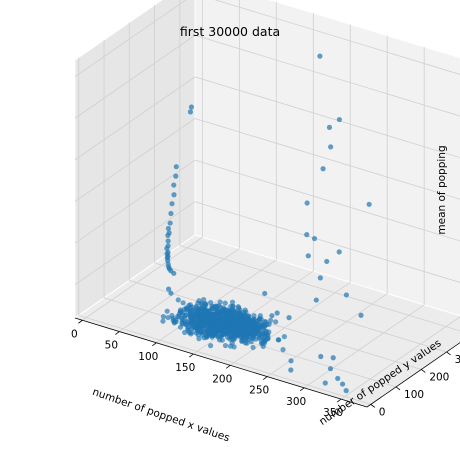  What do you see at coordinates (259, 391) in the screenshot?
I see `x-tick-label: 250` at bounding box center [259, 391].